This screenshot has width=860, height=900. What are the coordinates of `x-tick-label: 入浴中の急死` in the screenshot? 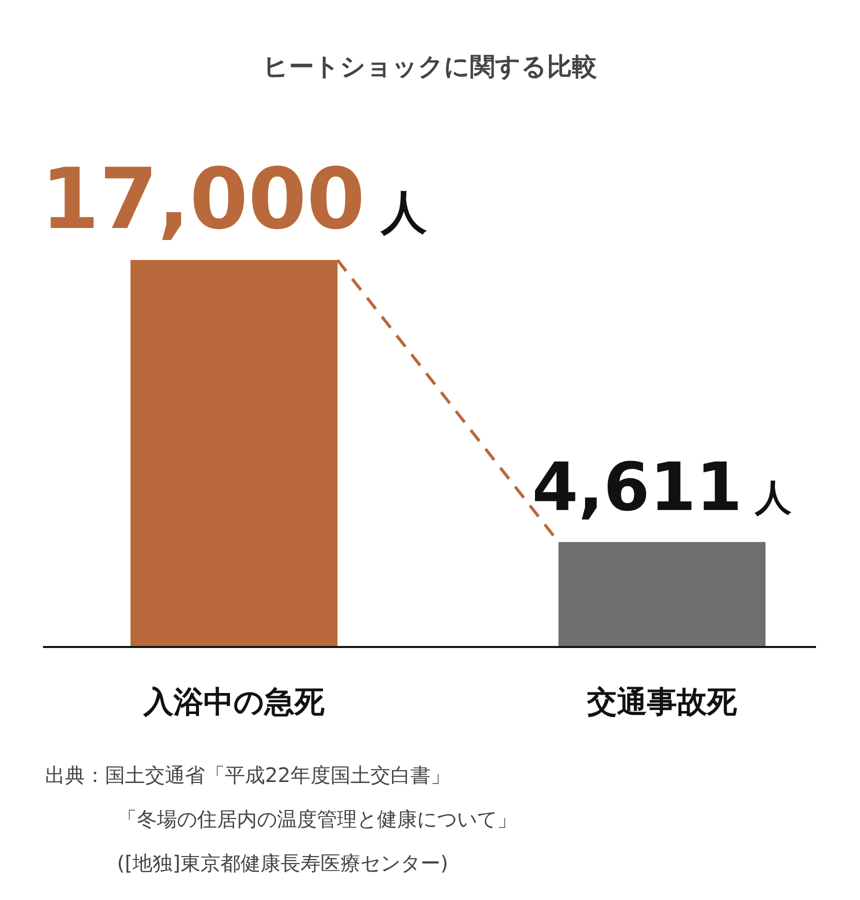 It's located at (234, 702).